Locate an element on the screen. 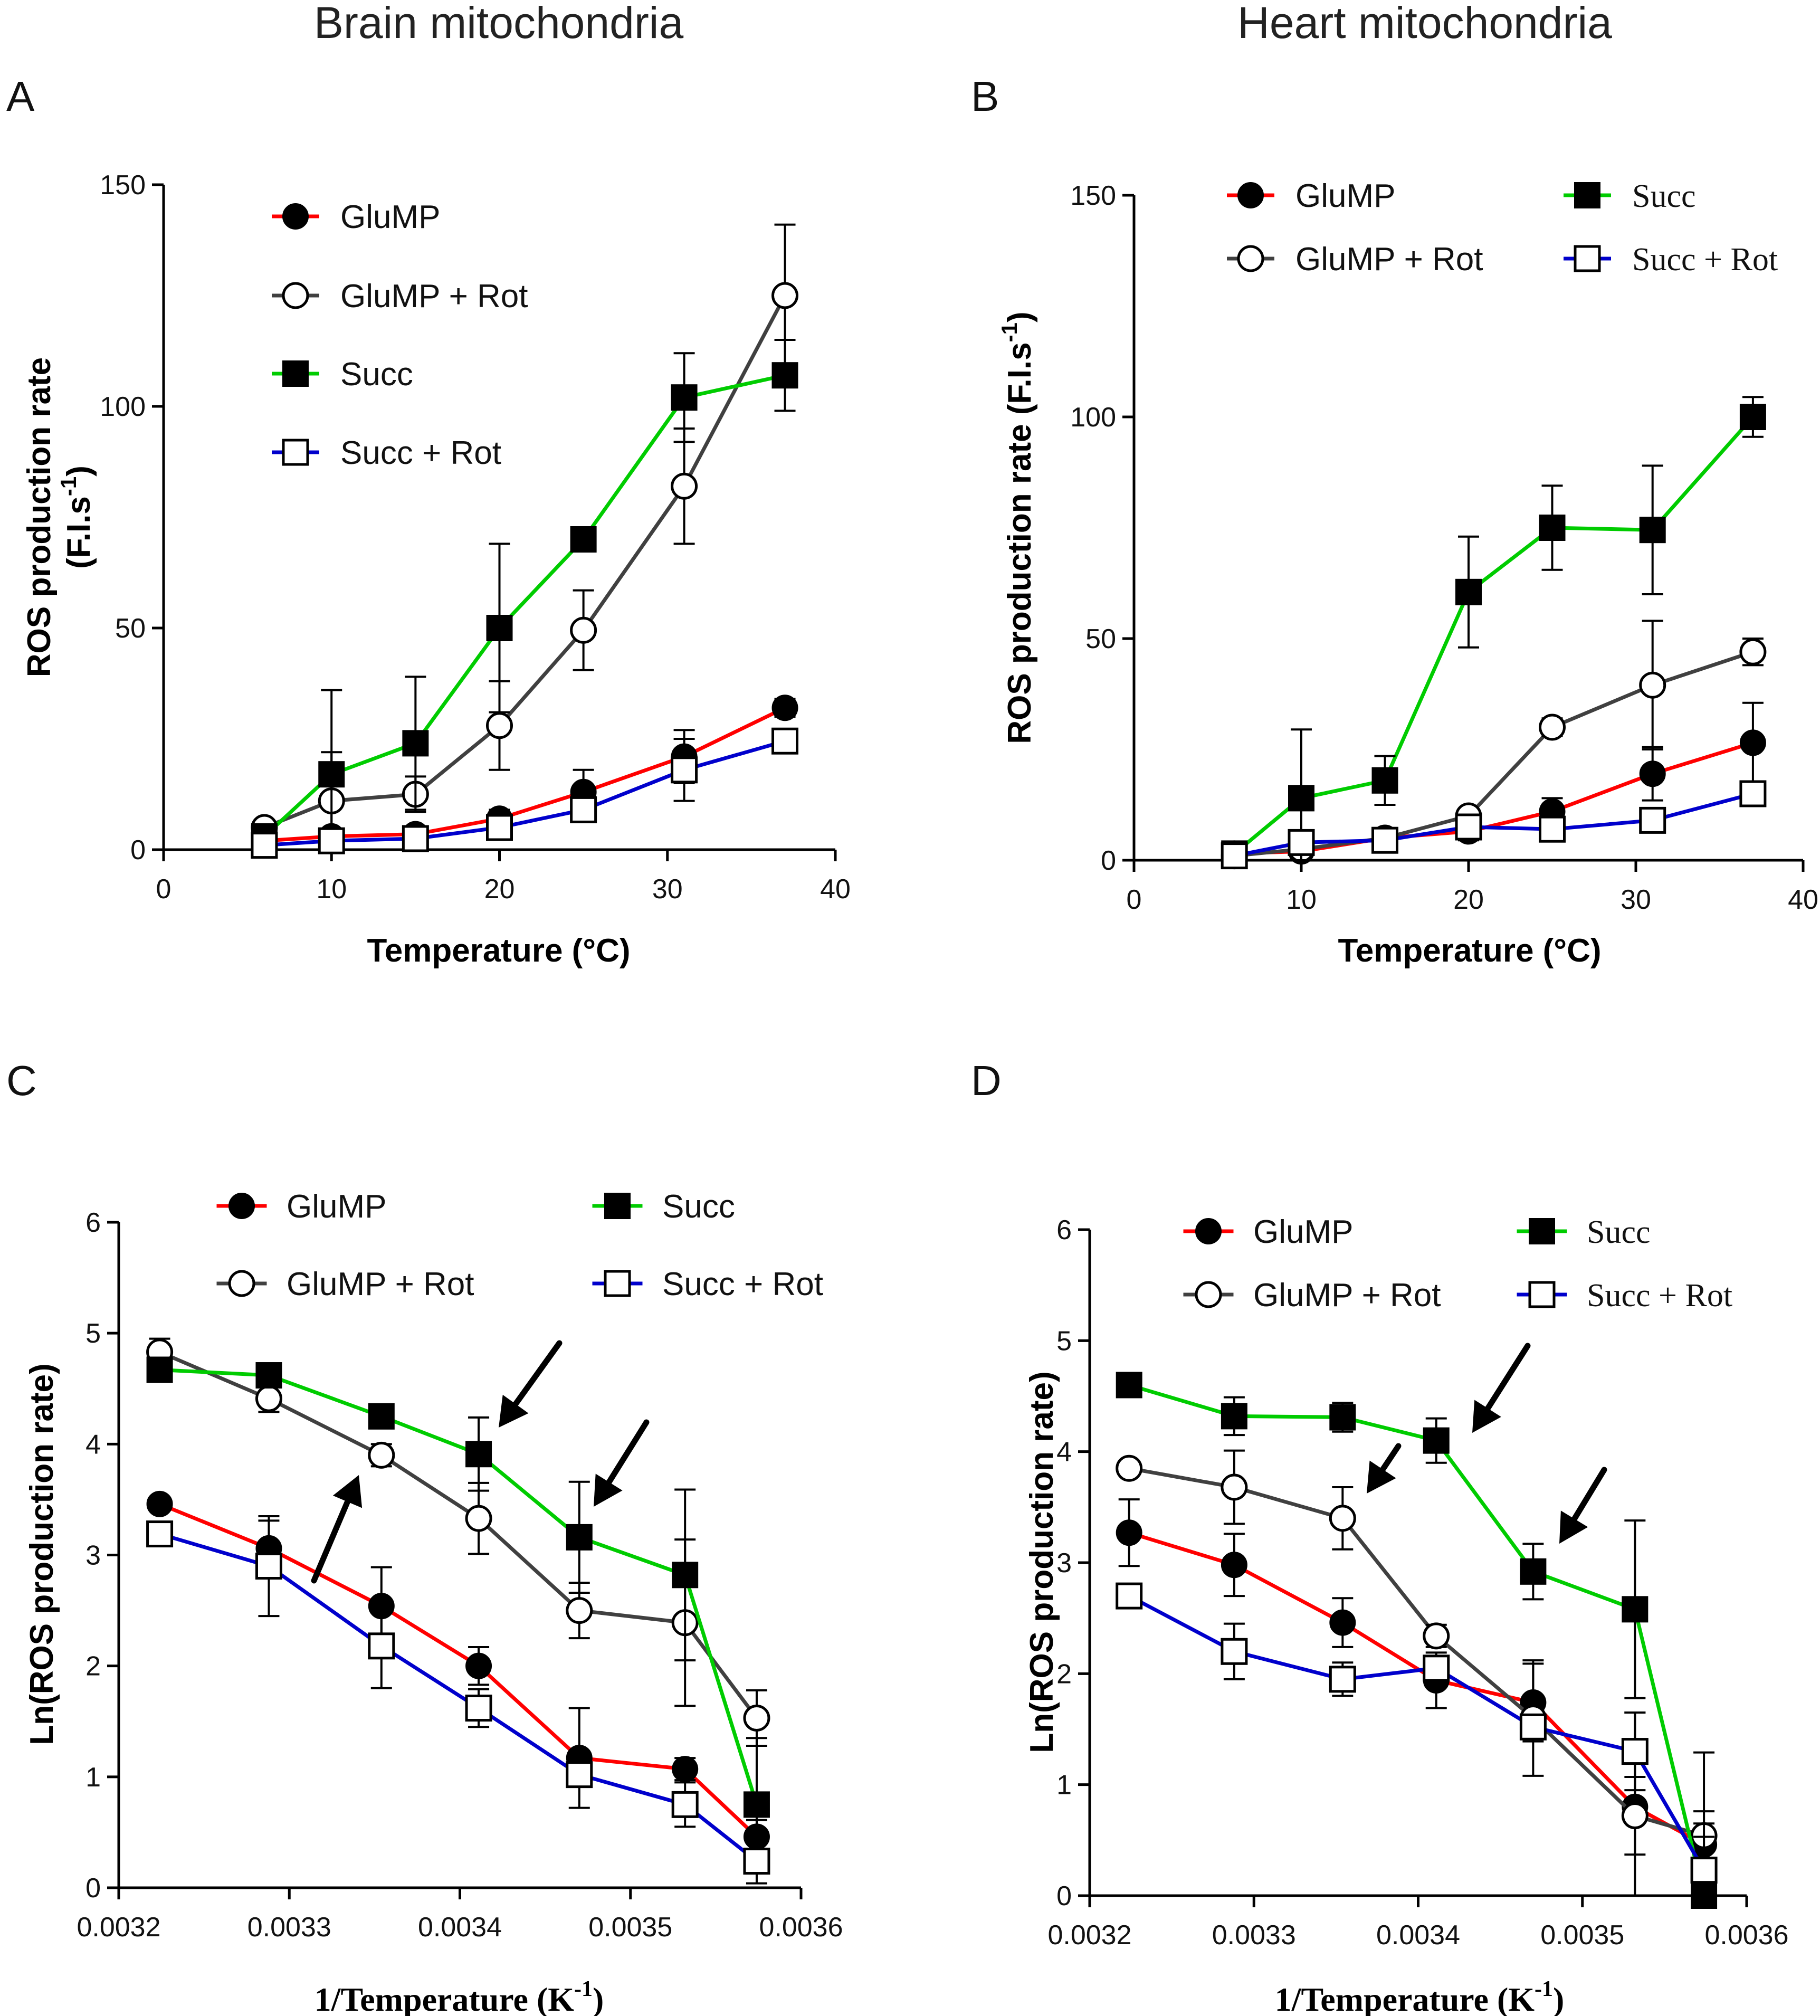 The image size is (1820, 2016). x-tick-label: 0.0033 is located at coordinates (289, 1927).